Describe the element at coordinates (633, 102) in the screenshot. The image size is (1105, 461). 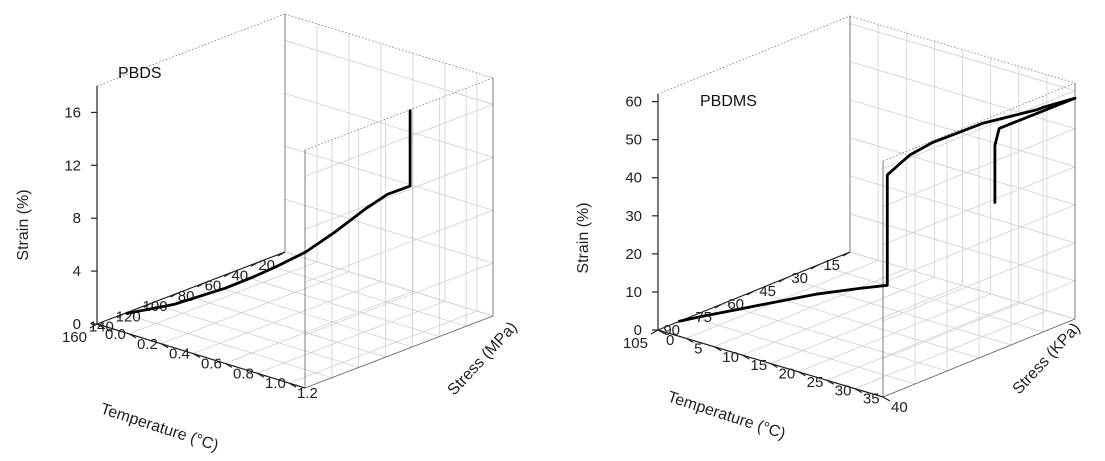
I see `z-tick-label: 60` at that location.